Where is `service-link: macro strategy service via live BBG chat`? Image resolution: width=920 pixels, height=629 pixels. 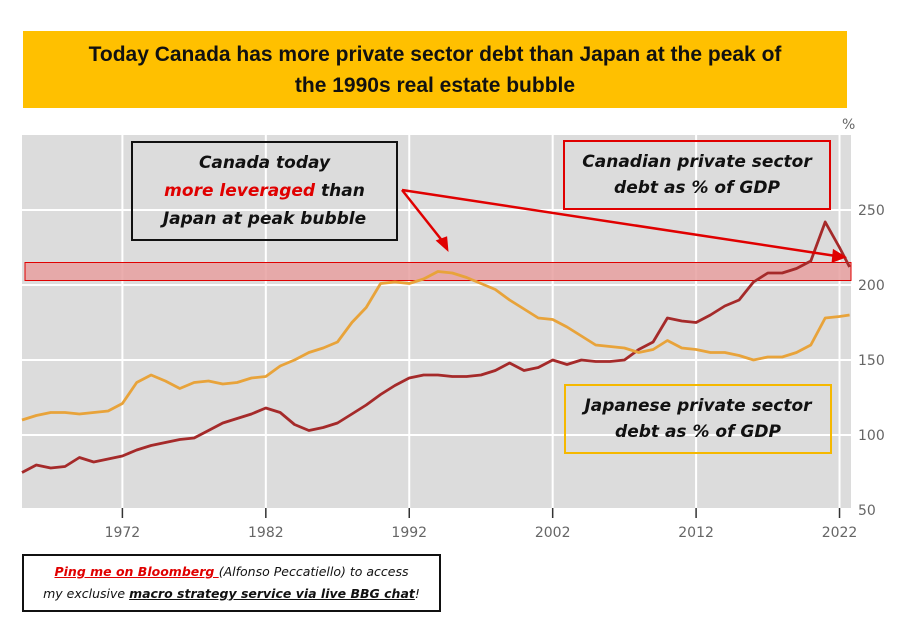 service-link: macro strategy service via live BBG chat is located at coordinates (272, 593).